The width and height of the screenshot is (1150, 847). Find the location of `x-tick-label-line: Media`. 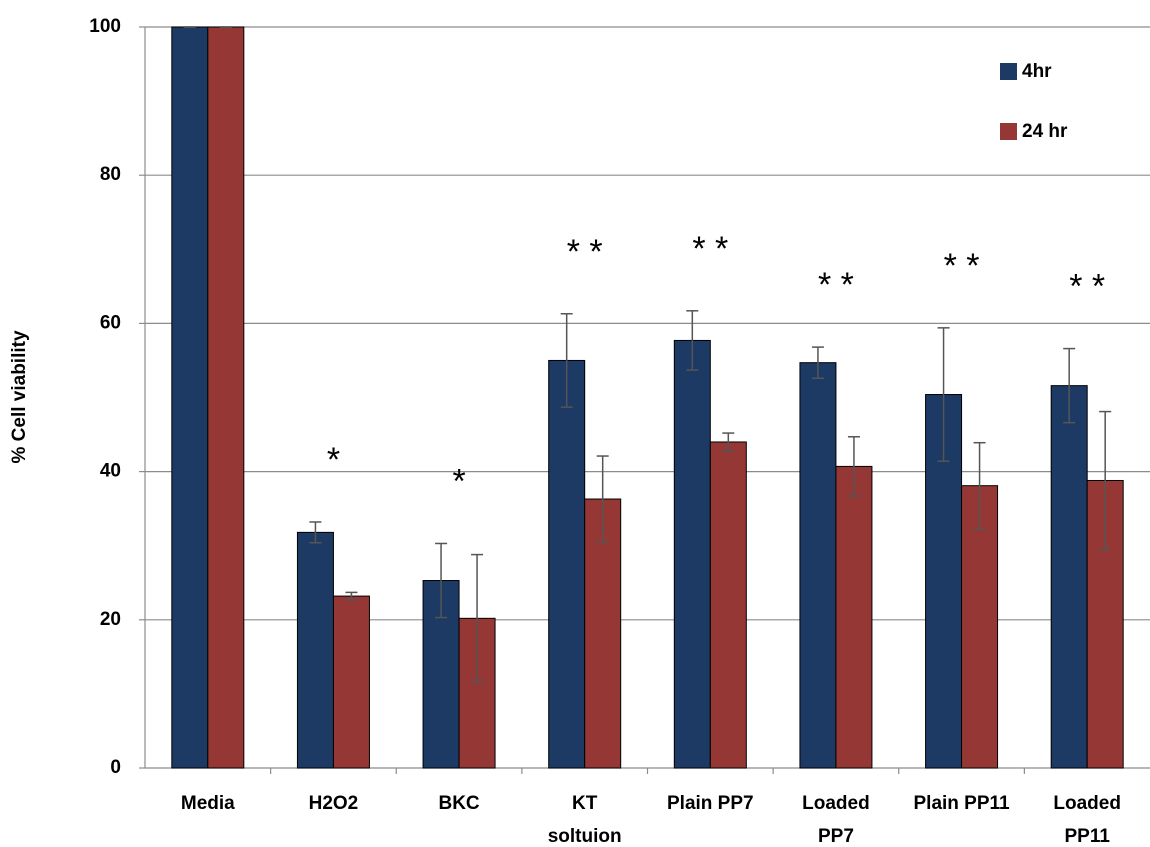

x-tick-label-line: Media is located at coordinates (208, 803).